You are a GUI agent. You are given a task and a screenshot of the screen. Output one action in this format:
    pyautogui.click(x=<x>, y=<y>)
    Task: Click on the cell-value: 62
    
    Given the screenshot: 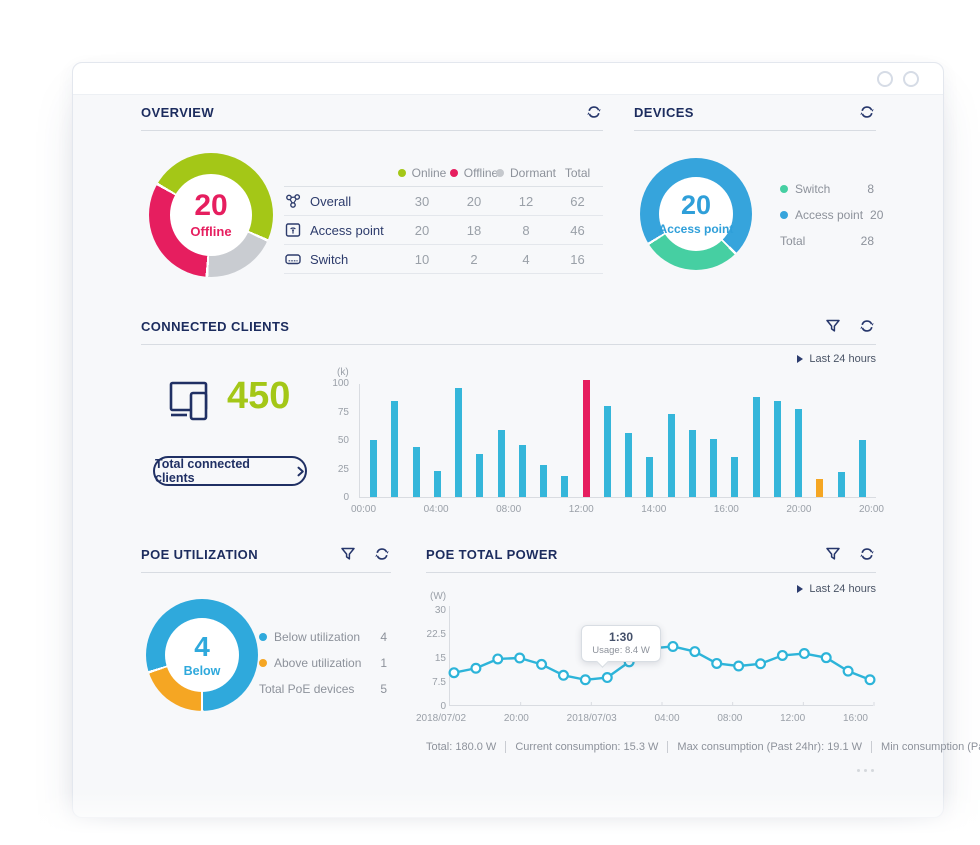 What is the action you would take?
    pyautogui.click(x=577, y=201)
    